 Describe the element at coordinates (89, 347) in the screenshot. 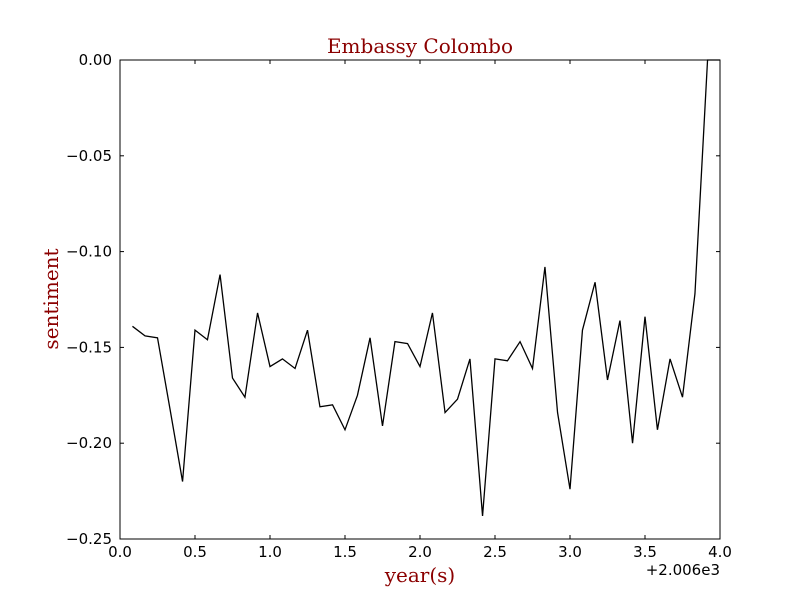

I see `y-tick-label: −0.15` at that location.